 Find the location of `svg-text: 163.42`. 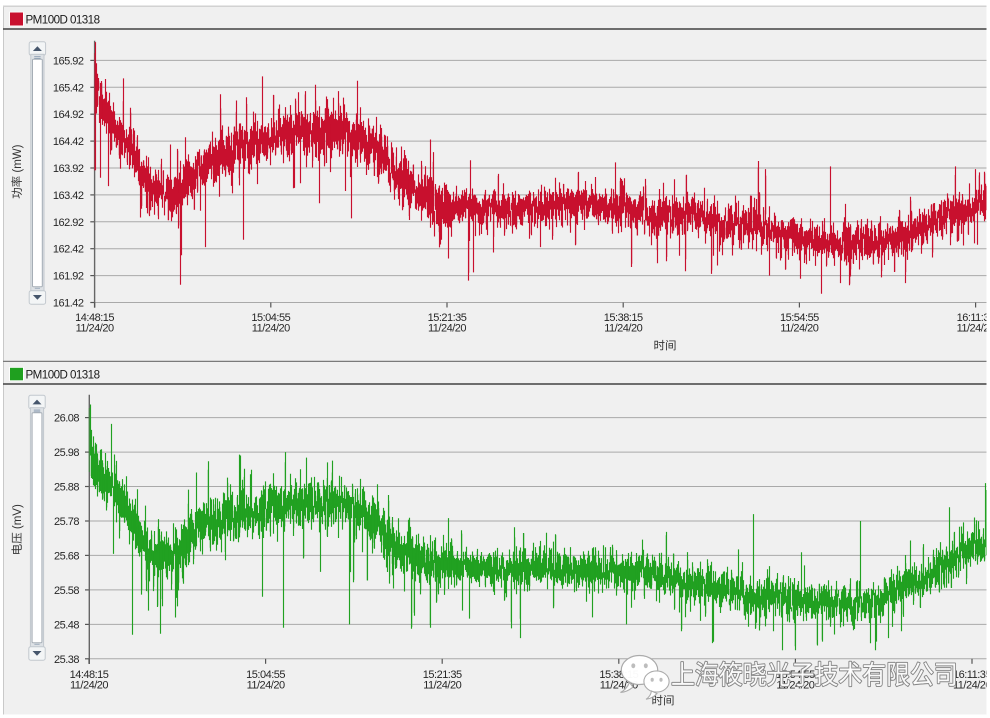

svg-text: 163.42 is located at coordinates (68, 196).